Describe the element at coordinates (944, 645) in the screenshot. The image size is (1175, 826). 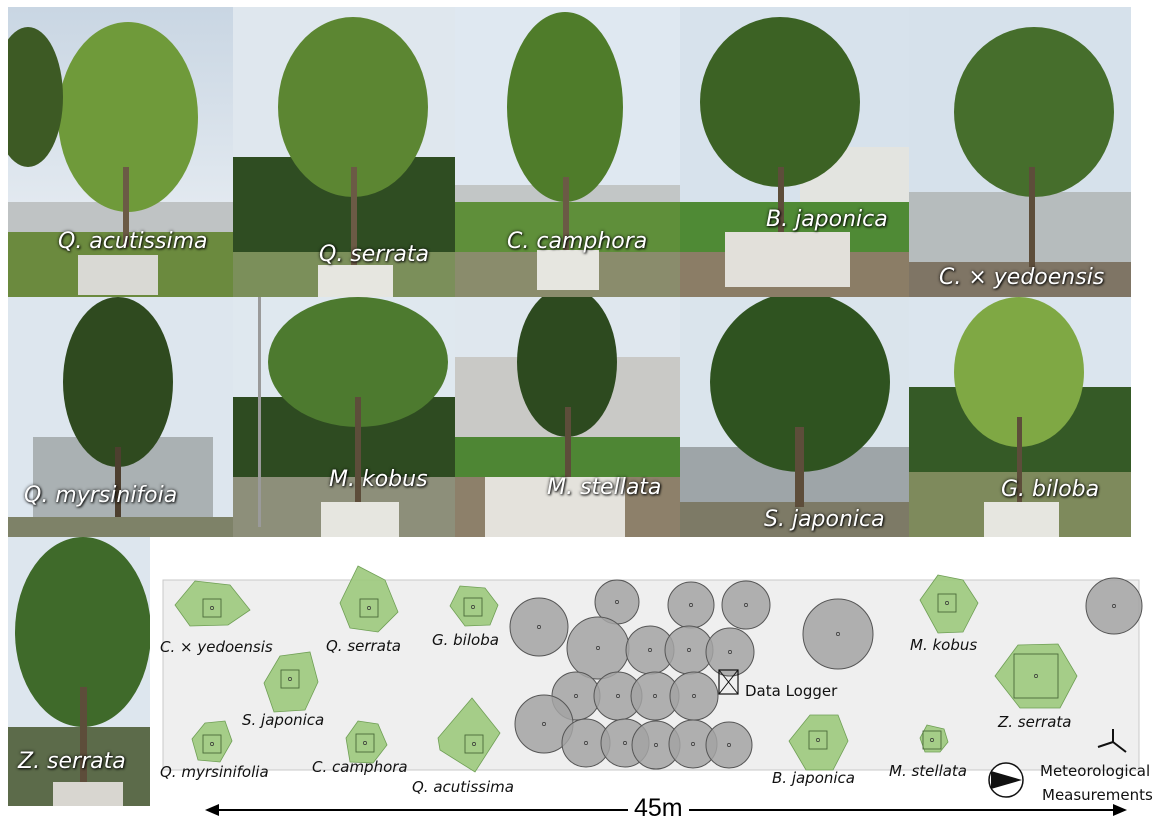
I see `map-label-m-kobus: M. kobus` at that location.